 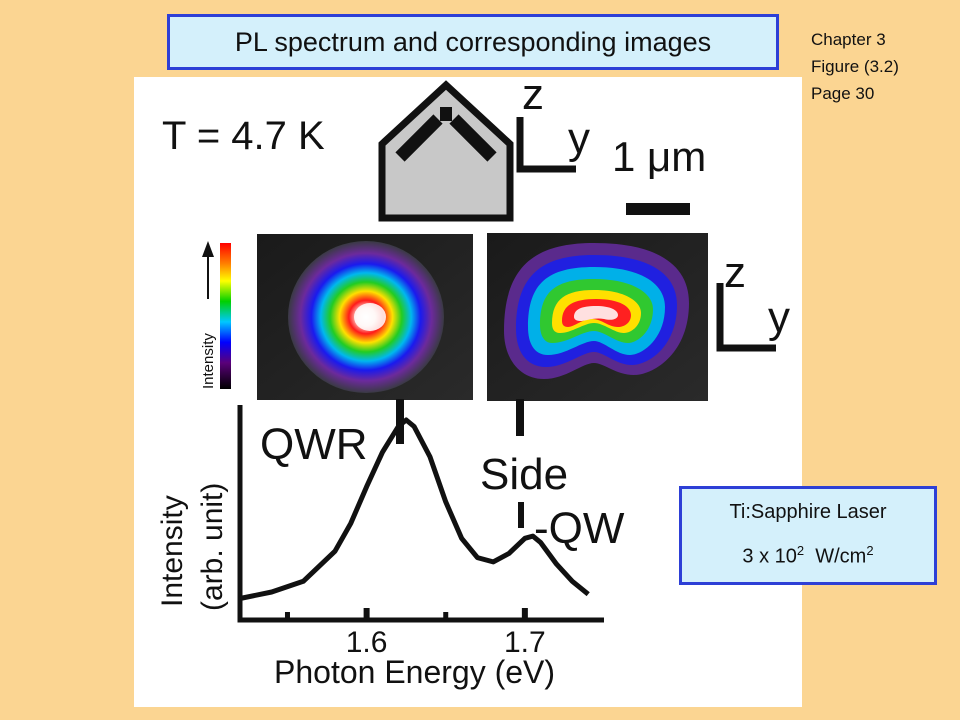 I want to click on plot-axes, so click(x=420, y=514).